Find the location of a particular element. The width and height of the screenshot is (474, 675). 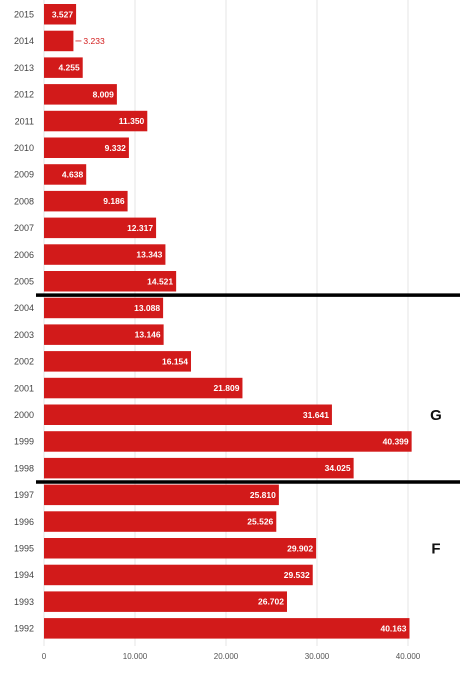

data-label: 12.317 is located at coordinates (140, 228).